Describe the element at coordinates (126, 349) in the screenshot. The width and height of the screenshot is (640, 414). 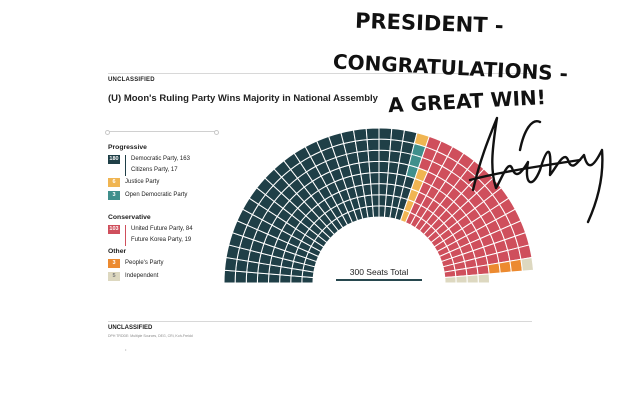
I see `footer-mark: •` at that location.